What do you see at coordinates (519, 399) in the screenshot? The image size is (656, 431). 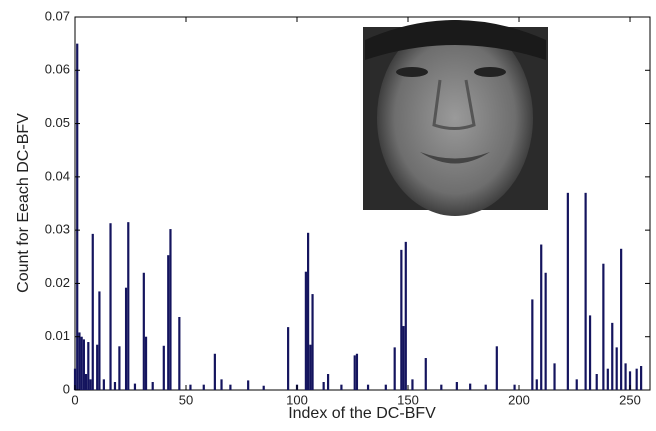 I see `x-tick-label: 200` at bounding box center [519, 399].